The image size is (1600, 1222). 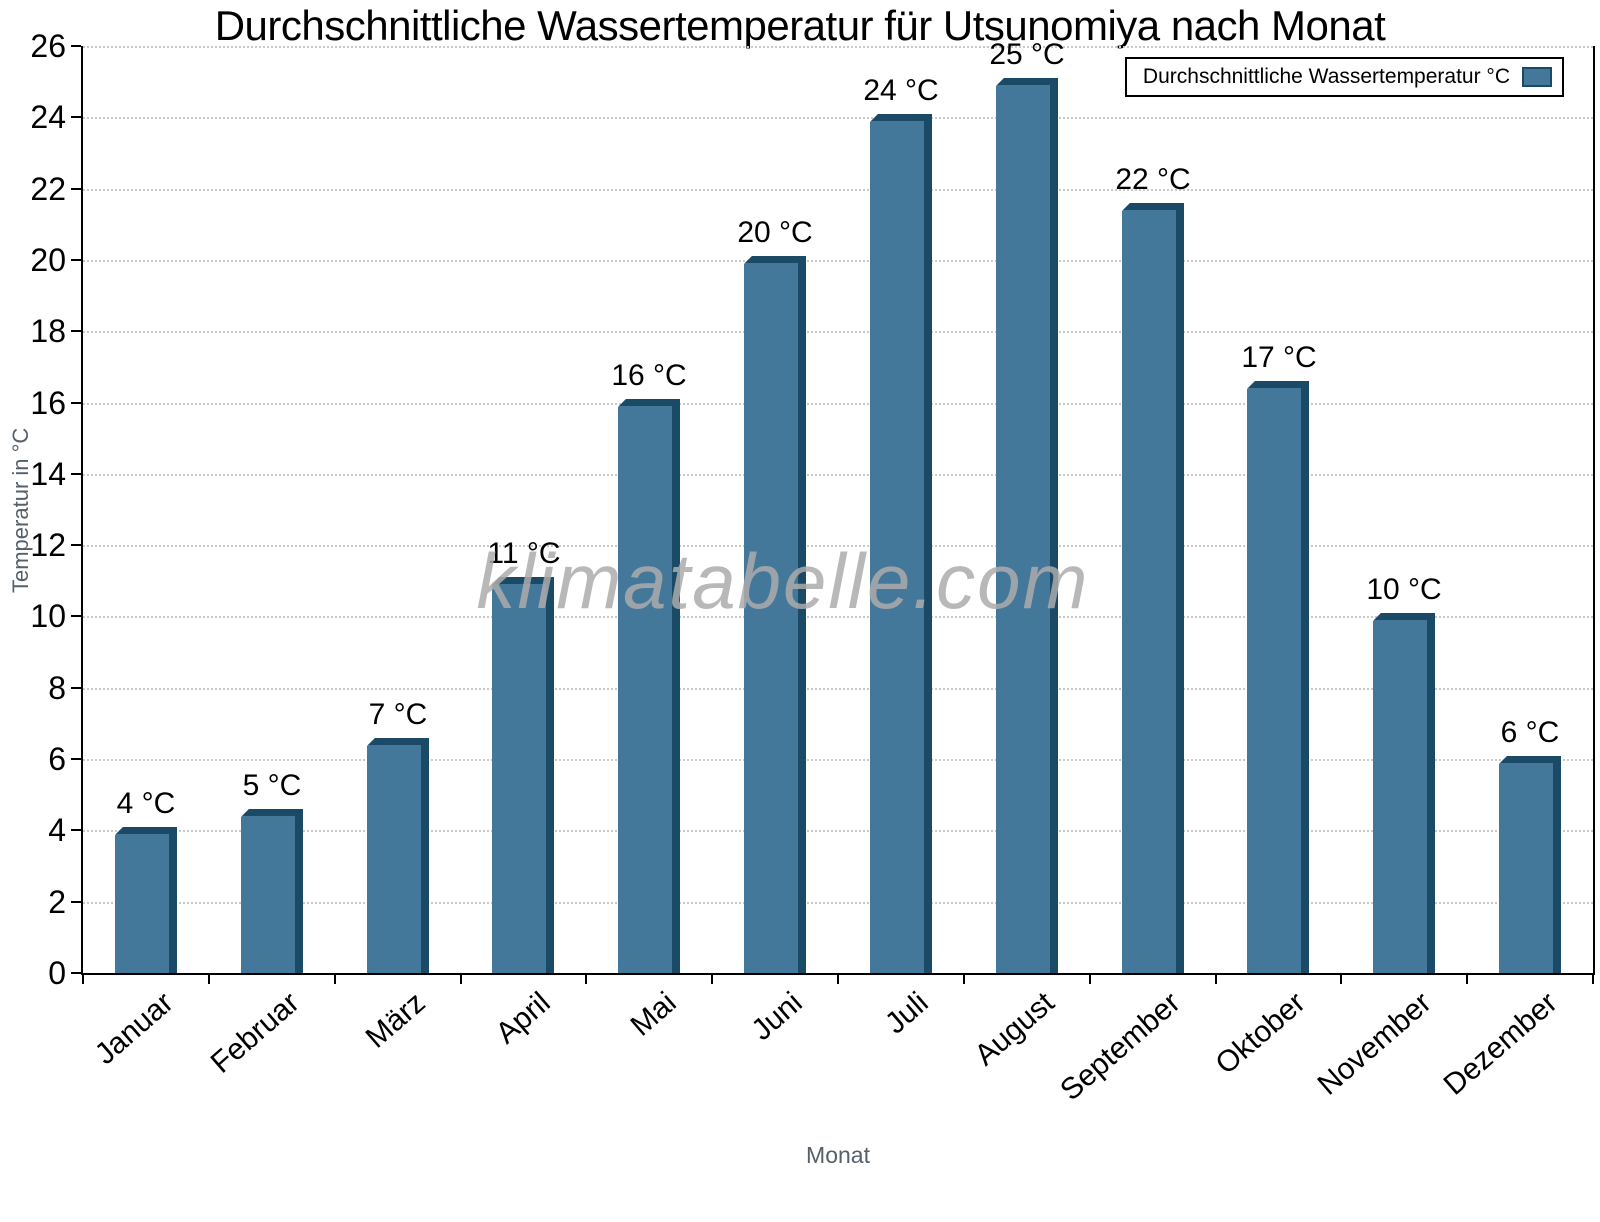 I want to click on y-tick-label-6: 6, so click(x=57, y=759).